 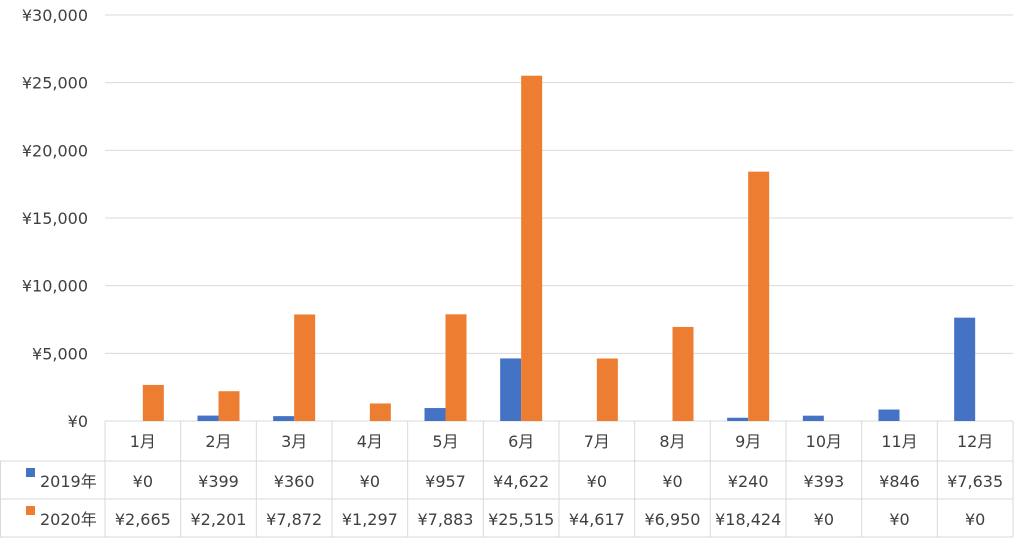 What do you see at coordinates (294, 519) in the screenshot?
I see `data-table-cell: ¥7,872` at bounding box center [294, 519].